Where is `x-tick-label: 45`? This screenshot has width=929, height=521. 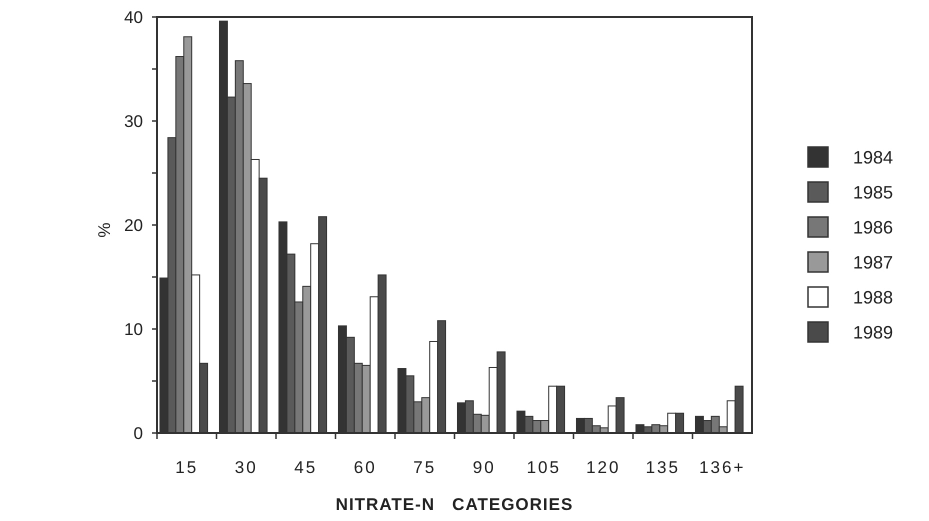
x-tick-label: 45 is located at coordinates (306, 467).